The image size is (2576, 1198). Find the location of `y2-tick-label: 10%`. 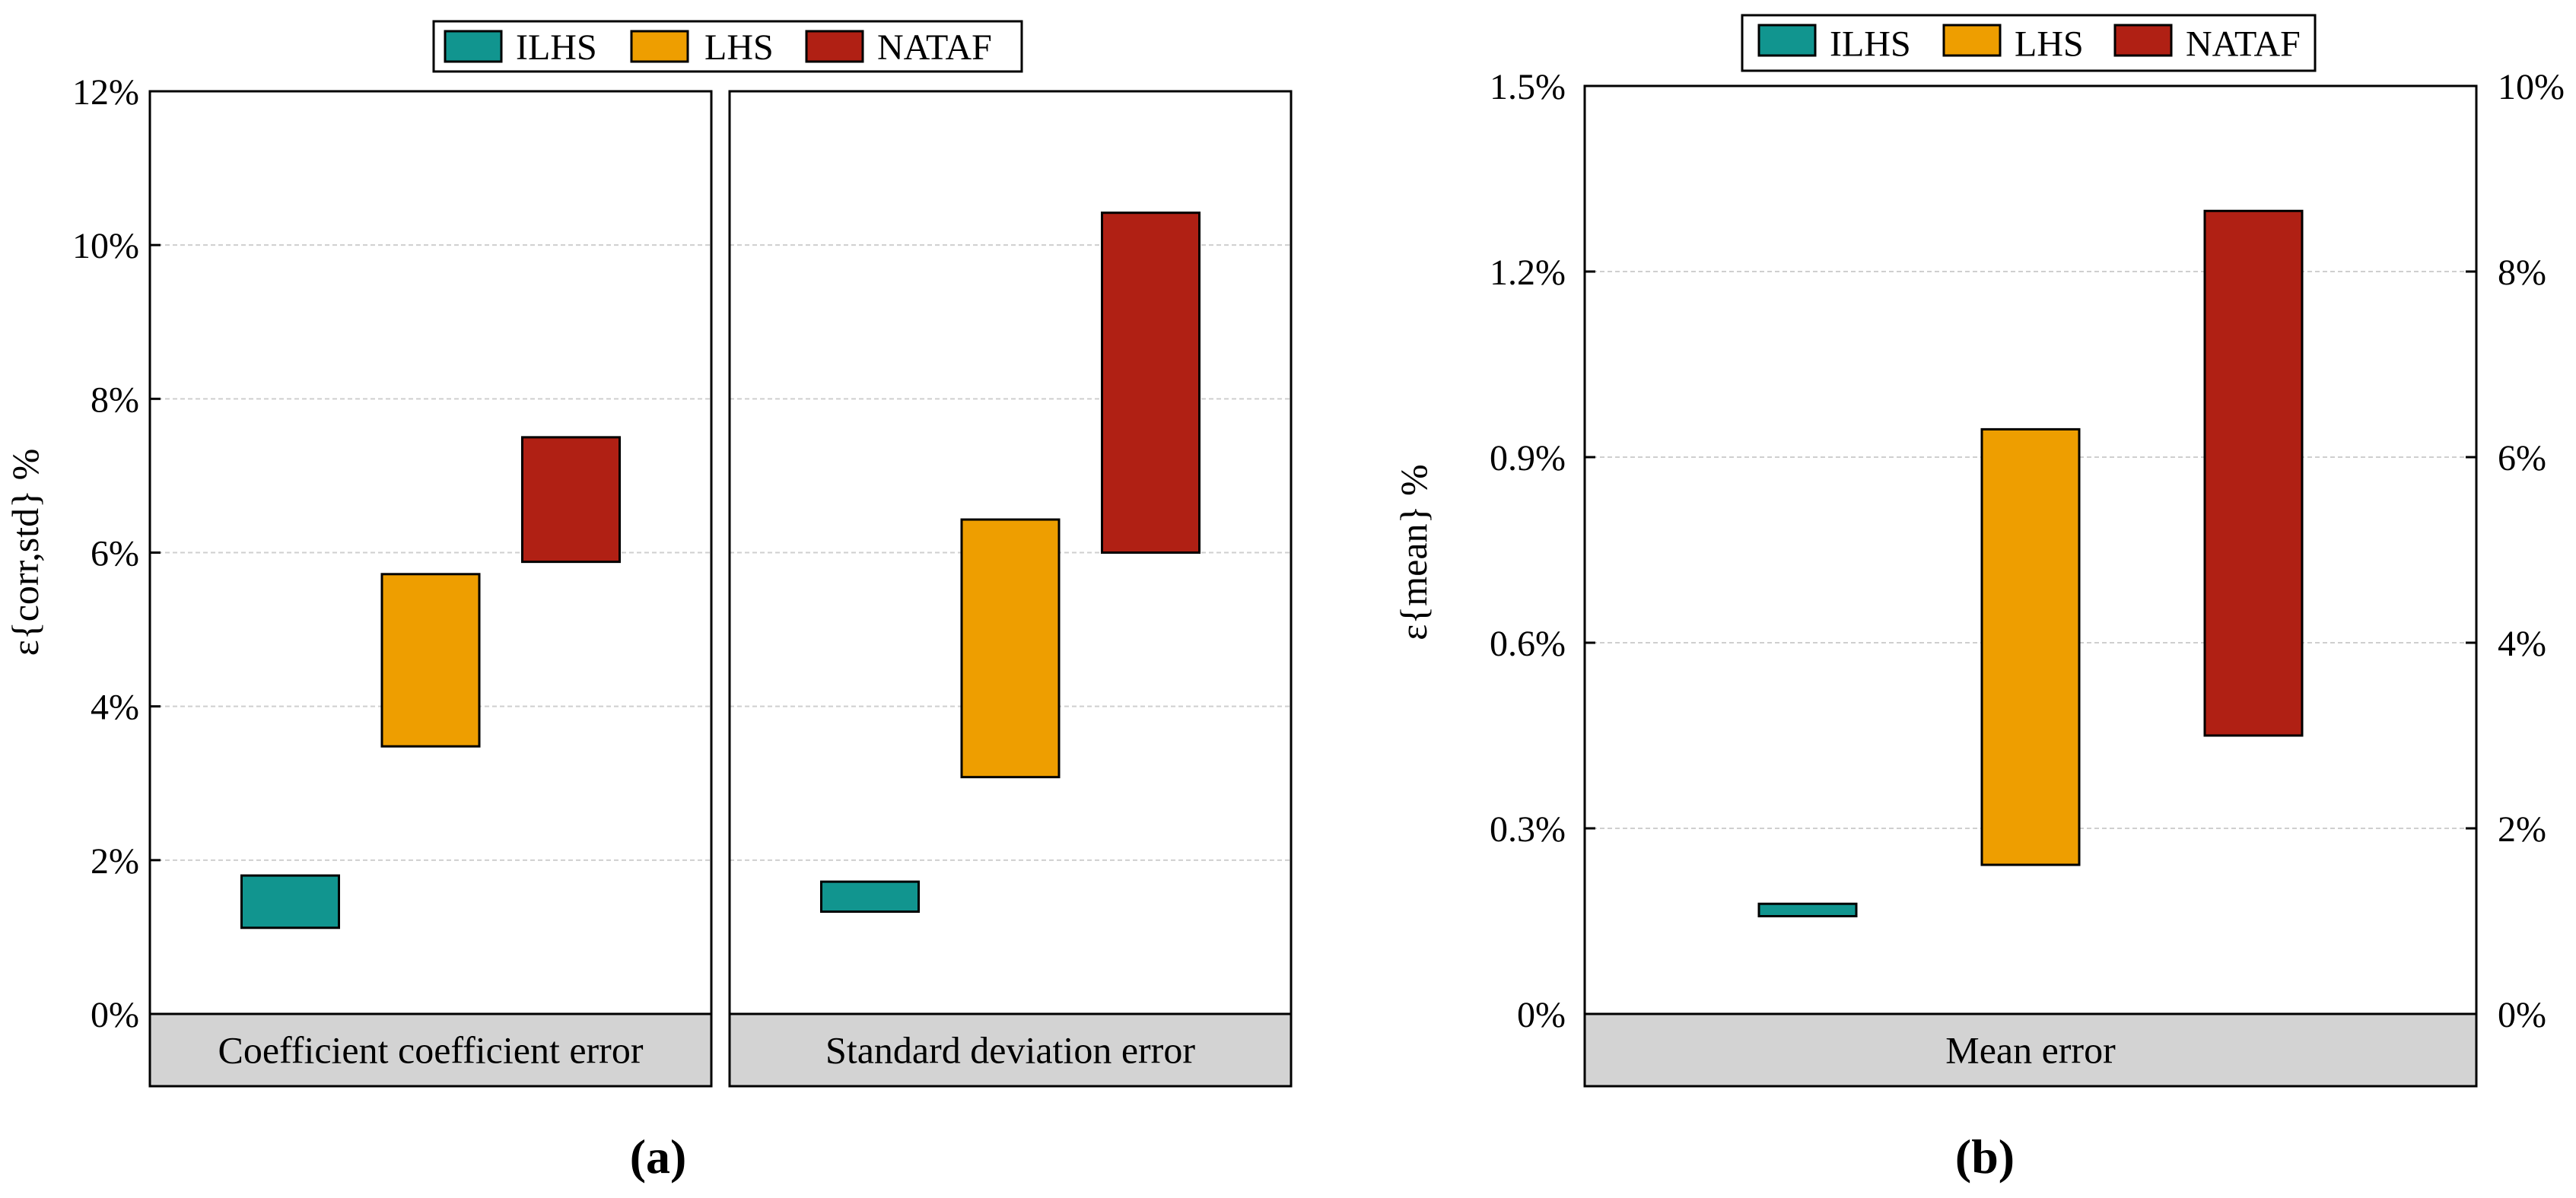

y2-tick-label: 10% is located at coordinates (2531, 87).